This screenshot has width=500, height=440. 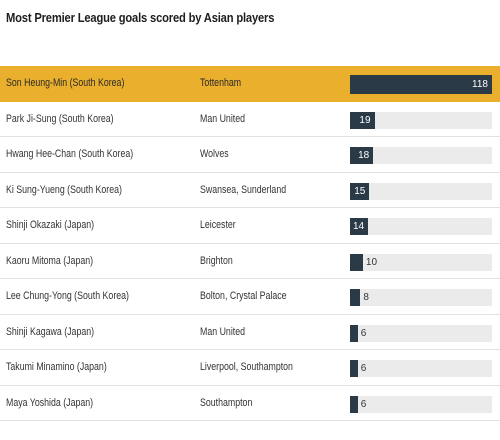 What do you see at coordinates (67, 296) in the screenshot?
I see `player-name: Lee Chung-Yong (South Korea)` at bounding box center [67, 296].